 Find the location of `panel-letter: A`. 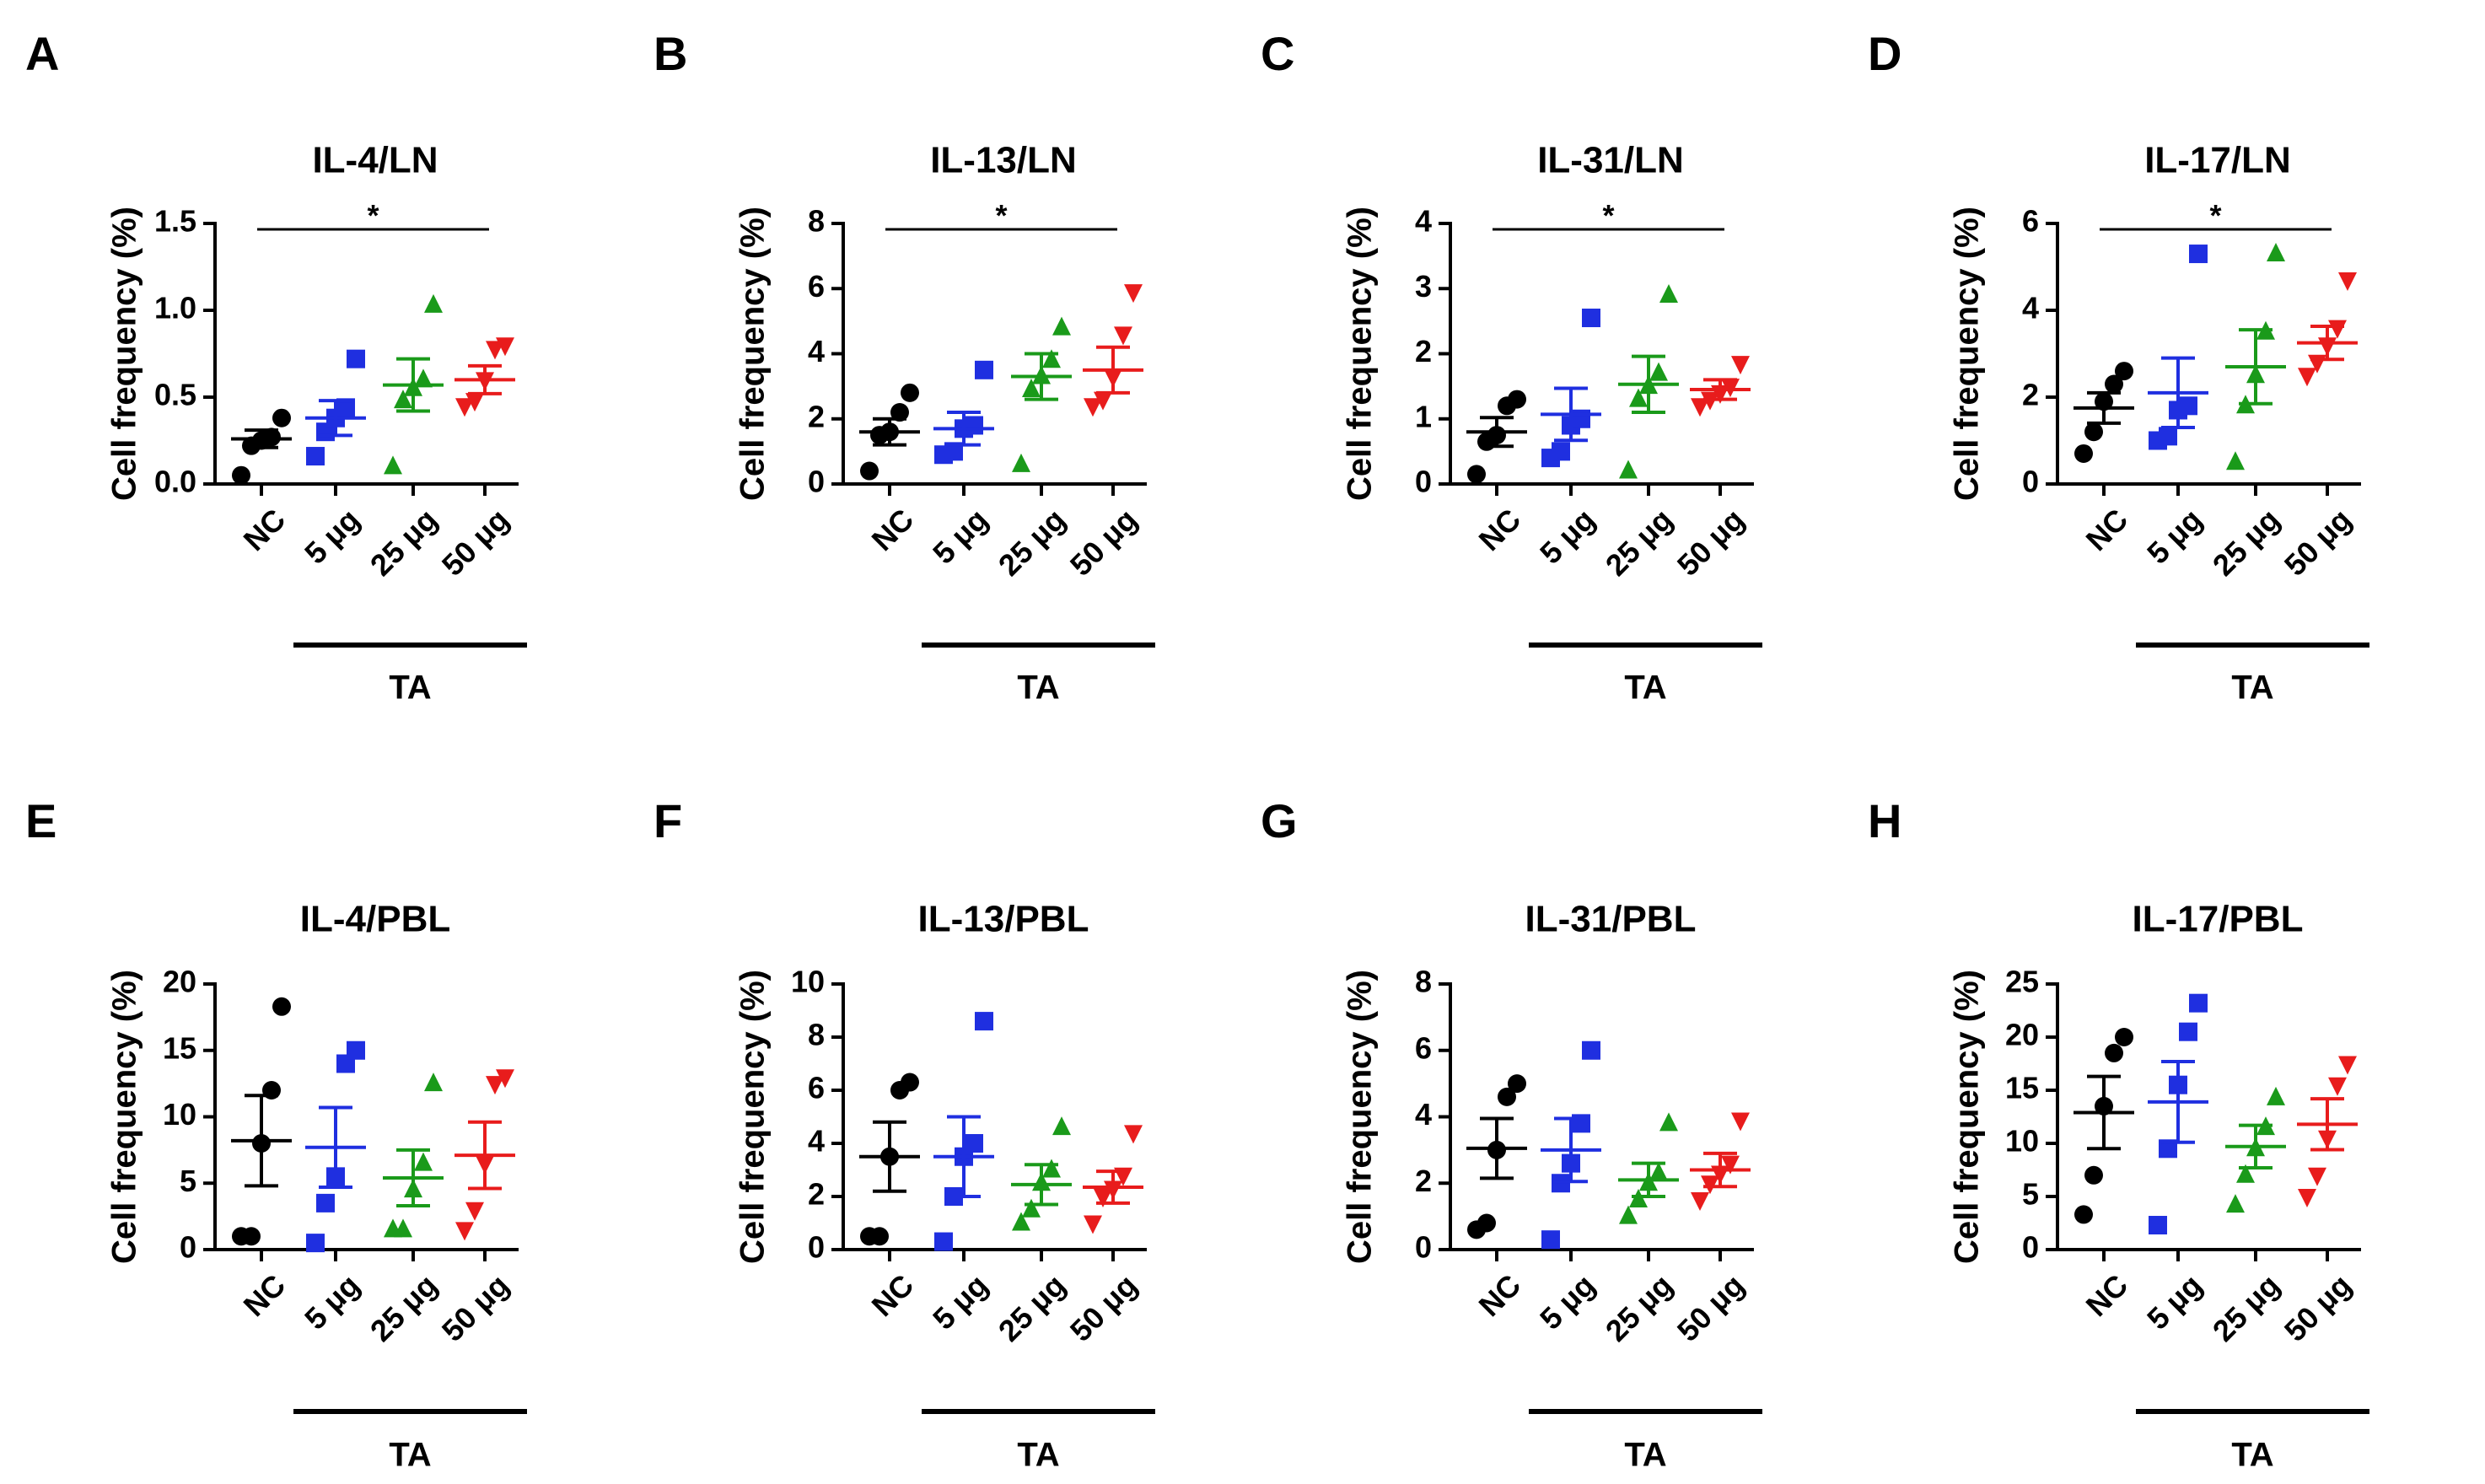

panel-letter: A is located at coordinates (42, 53).